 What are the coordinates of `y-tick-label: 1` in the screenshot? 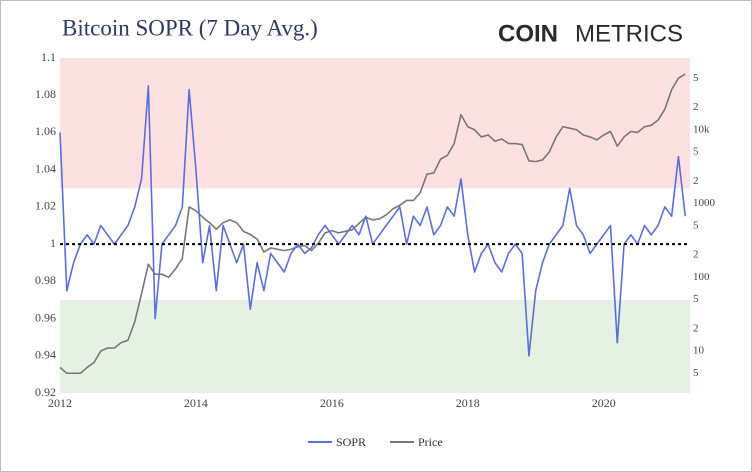 It's located at (53, 243).